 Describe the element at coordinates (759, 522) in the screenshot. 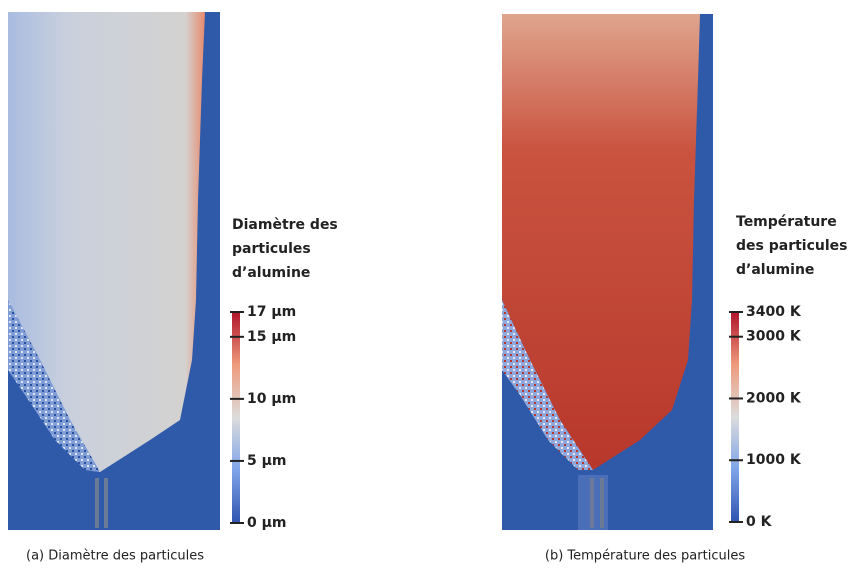

I see `colorbar-tick-label: 0 K` at that location.